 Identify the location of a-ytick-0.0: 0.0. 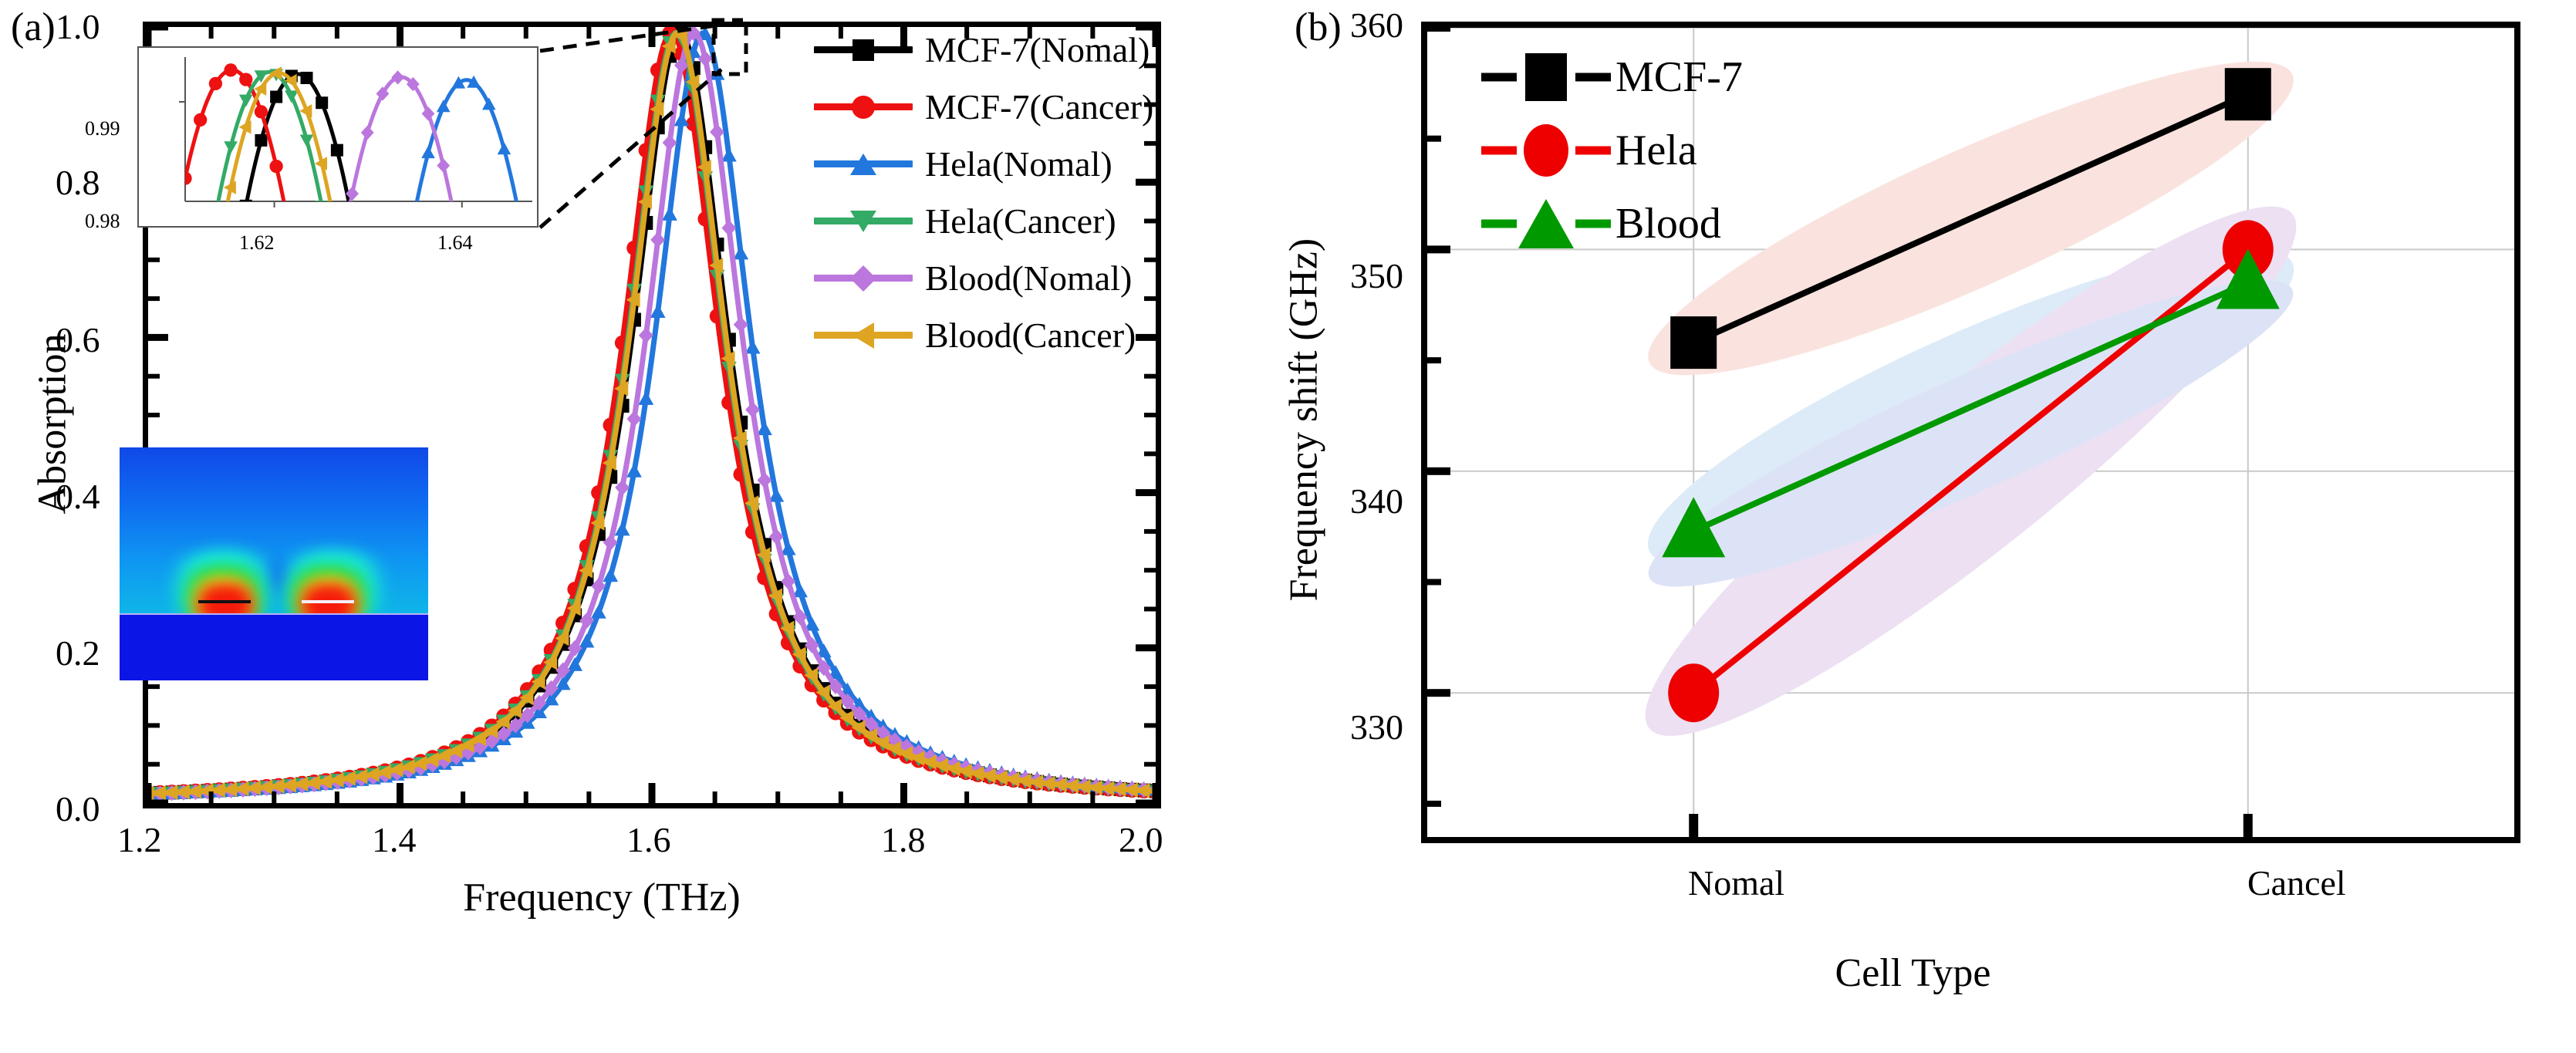
(78, 809).